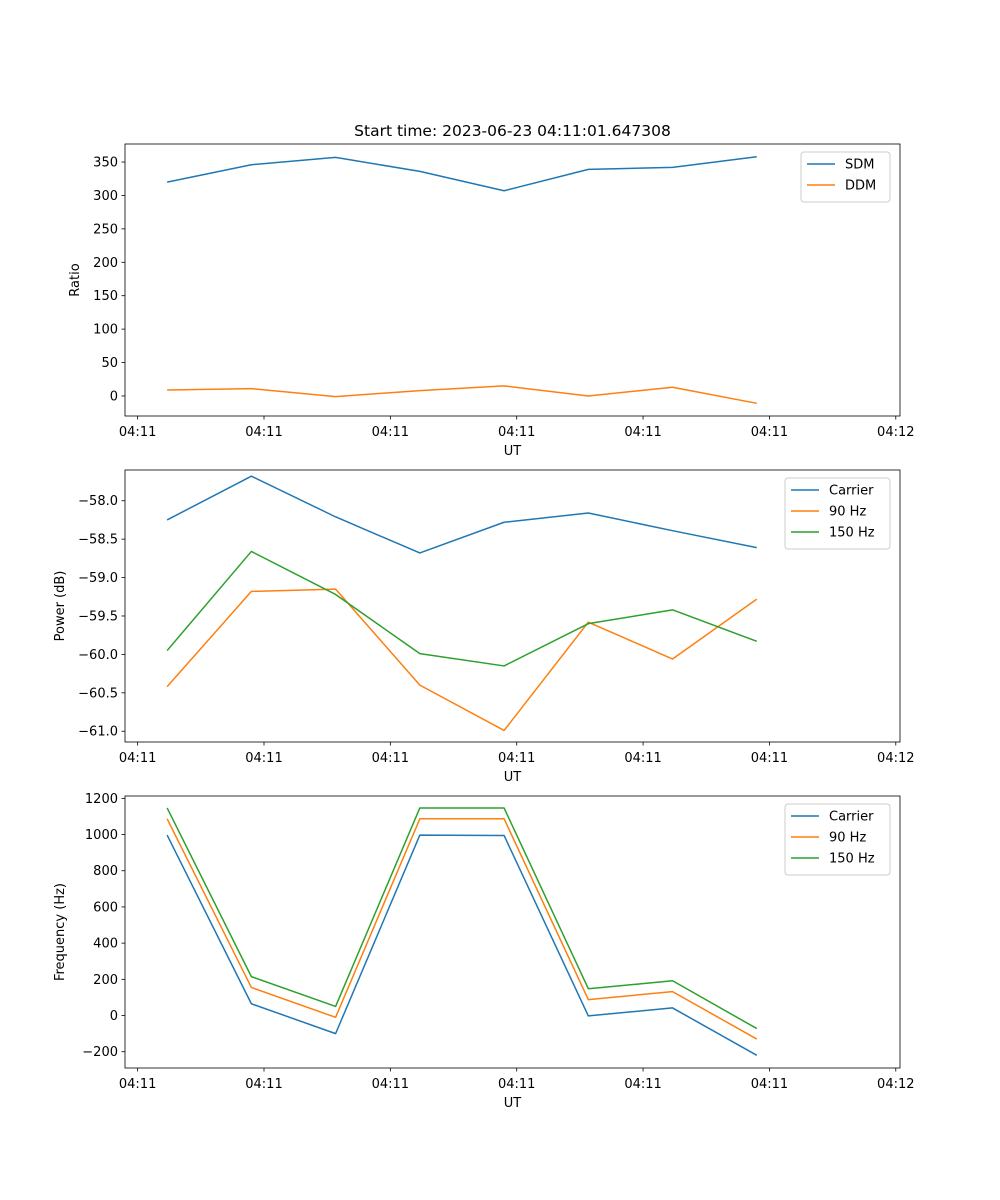 The image size is (1000, 1200). I want to click on y-axis-label: Ratio, so click(75, 279).